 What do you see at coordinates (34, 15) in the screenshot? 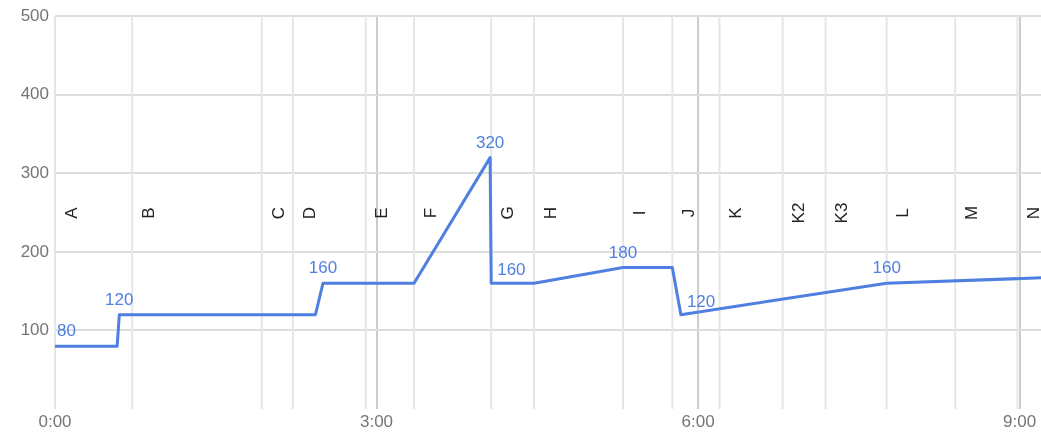
I see `y-tick-label: 500` at bounding box center [34, 15].